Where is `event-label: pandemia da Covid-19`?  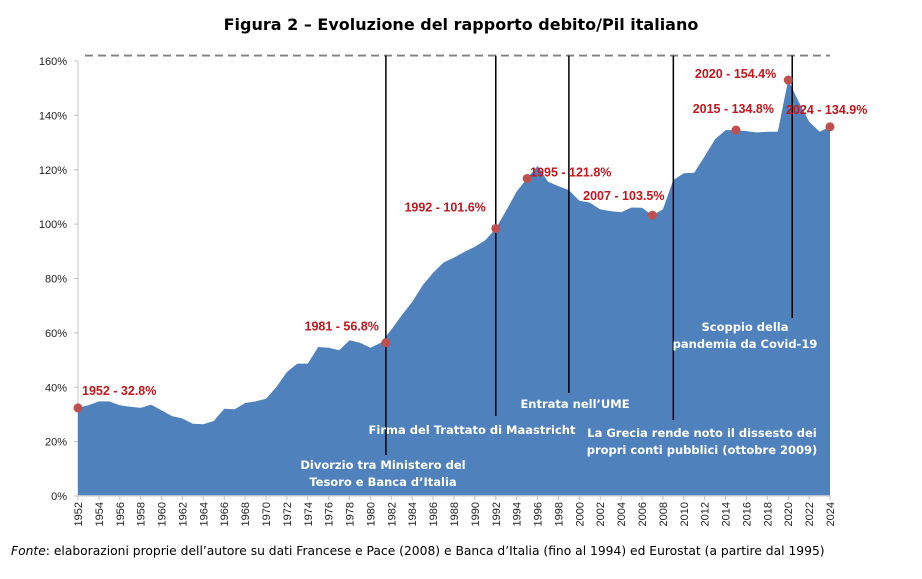
event-label: pandemia da Covid-19 is located at coordinates (745, 344).